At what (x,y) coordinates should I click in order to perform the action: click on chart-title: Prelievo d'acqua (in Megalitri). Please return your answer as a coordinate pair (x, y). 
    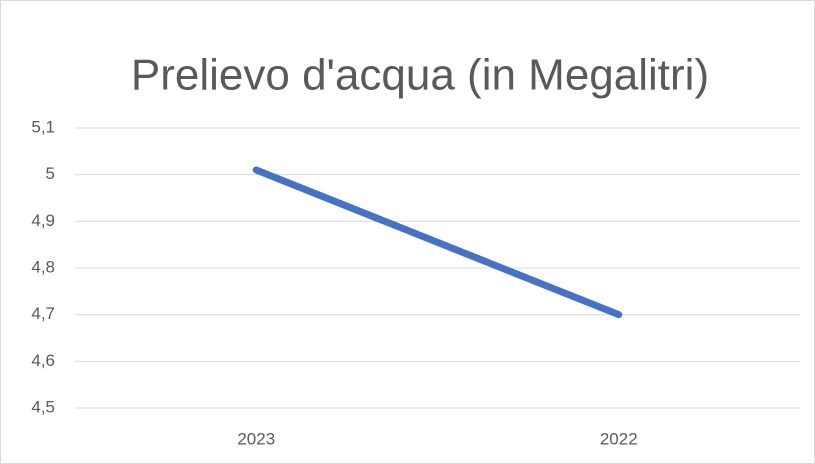
    Looking at the image, I should click on (420, 75).